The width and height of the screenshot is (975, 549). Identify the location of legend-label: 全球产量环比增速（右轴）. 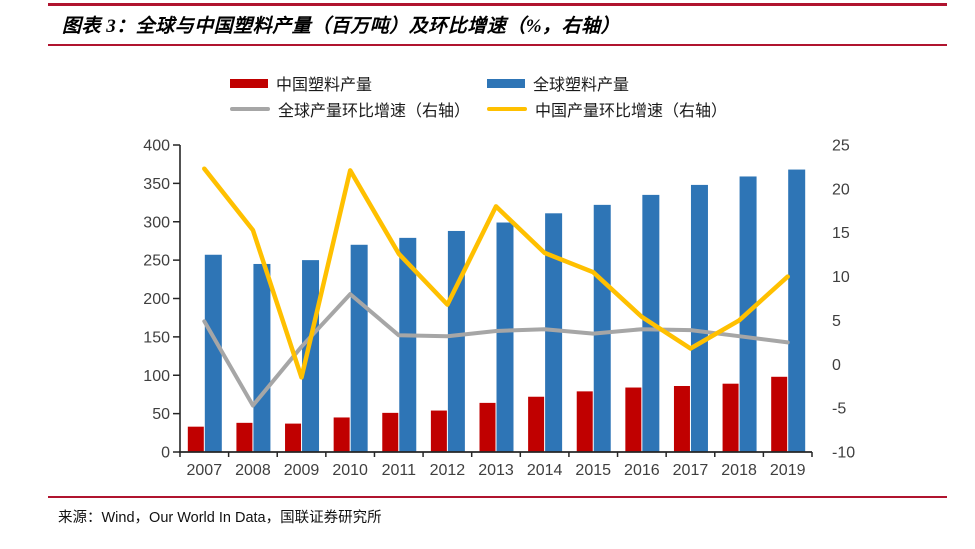
(374, 111).